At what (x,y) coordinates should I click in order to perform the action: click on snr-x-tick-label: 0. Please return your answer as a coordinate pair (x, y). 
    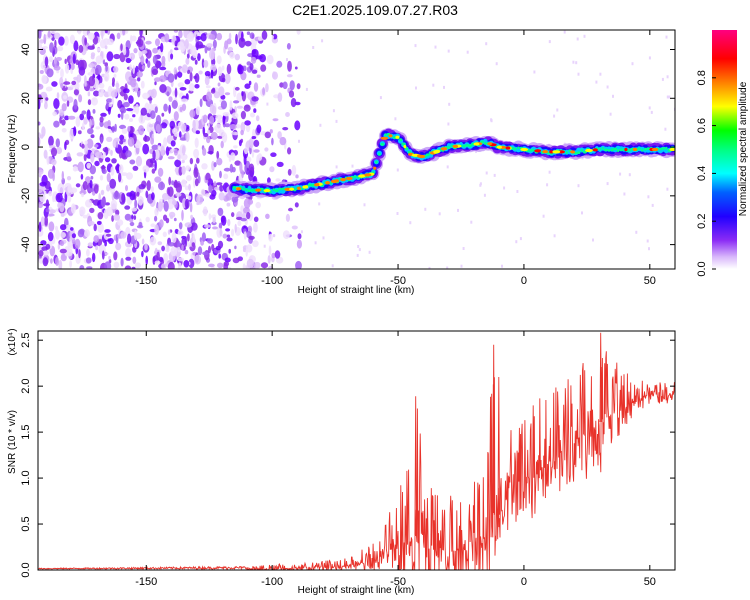
    Looking at the image, I should click on (524, 582).